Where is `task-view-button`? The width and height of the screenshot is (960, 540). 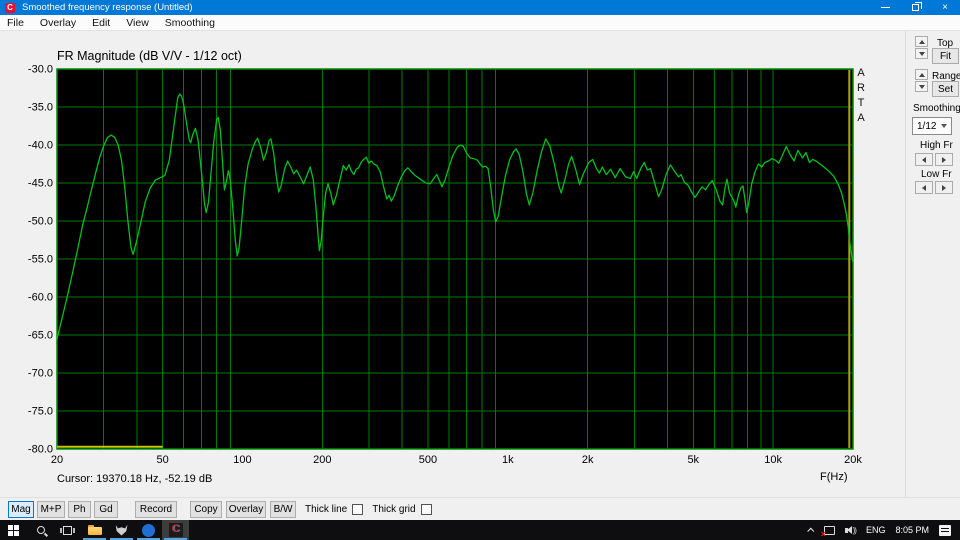
task-view-button is located at coordinates (67, 530).